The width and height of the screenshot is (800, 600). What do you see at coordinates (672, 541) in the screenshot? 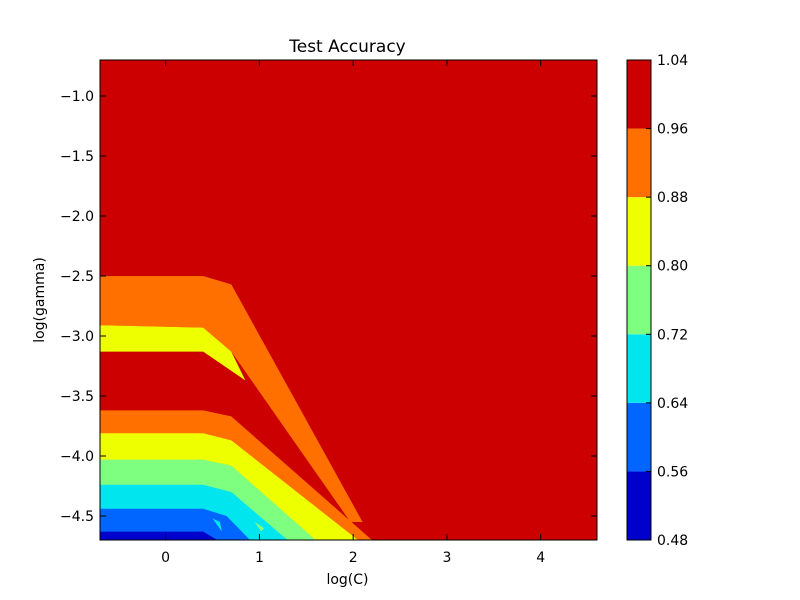
I see `colorbar-label: 0.48` at bounding box center [672, 541].